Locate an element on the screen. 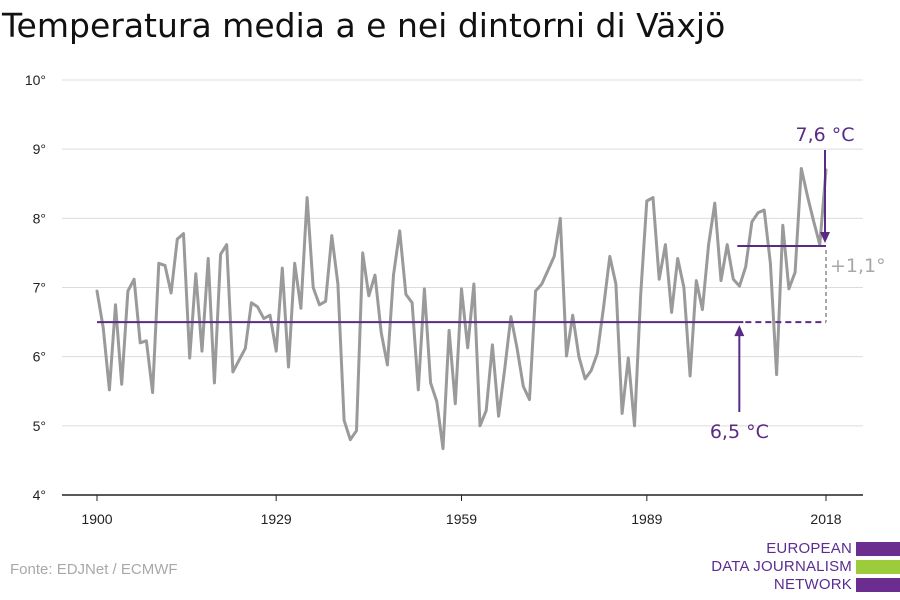 This screenshot has height=600, width=900. y-tick-label: 4° is located at coordinates (39, 495).